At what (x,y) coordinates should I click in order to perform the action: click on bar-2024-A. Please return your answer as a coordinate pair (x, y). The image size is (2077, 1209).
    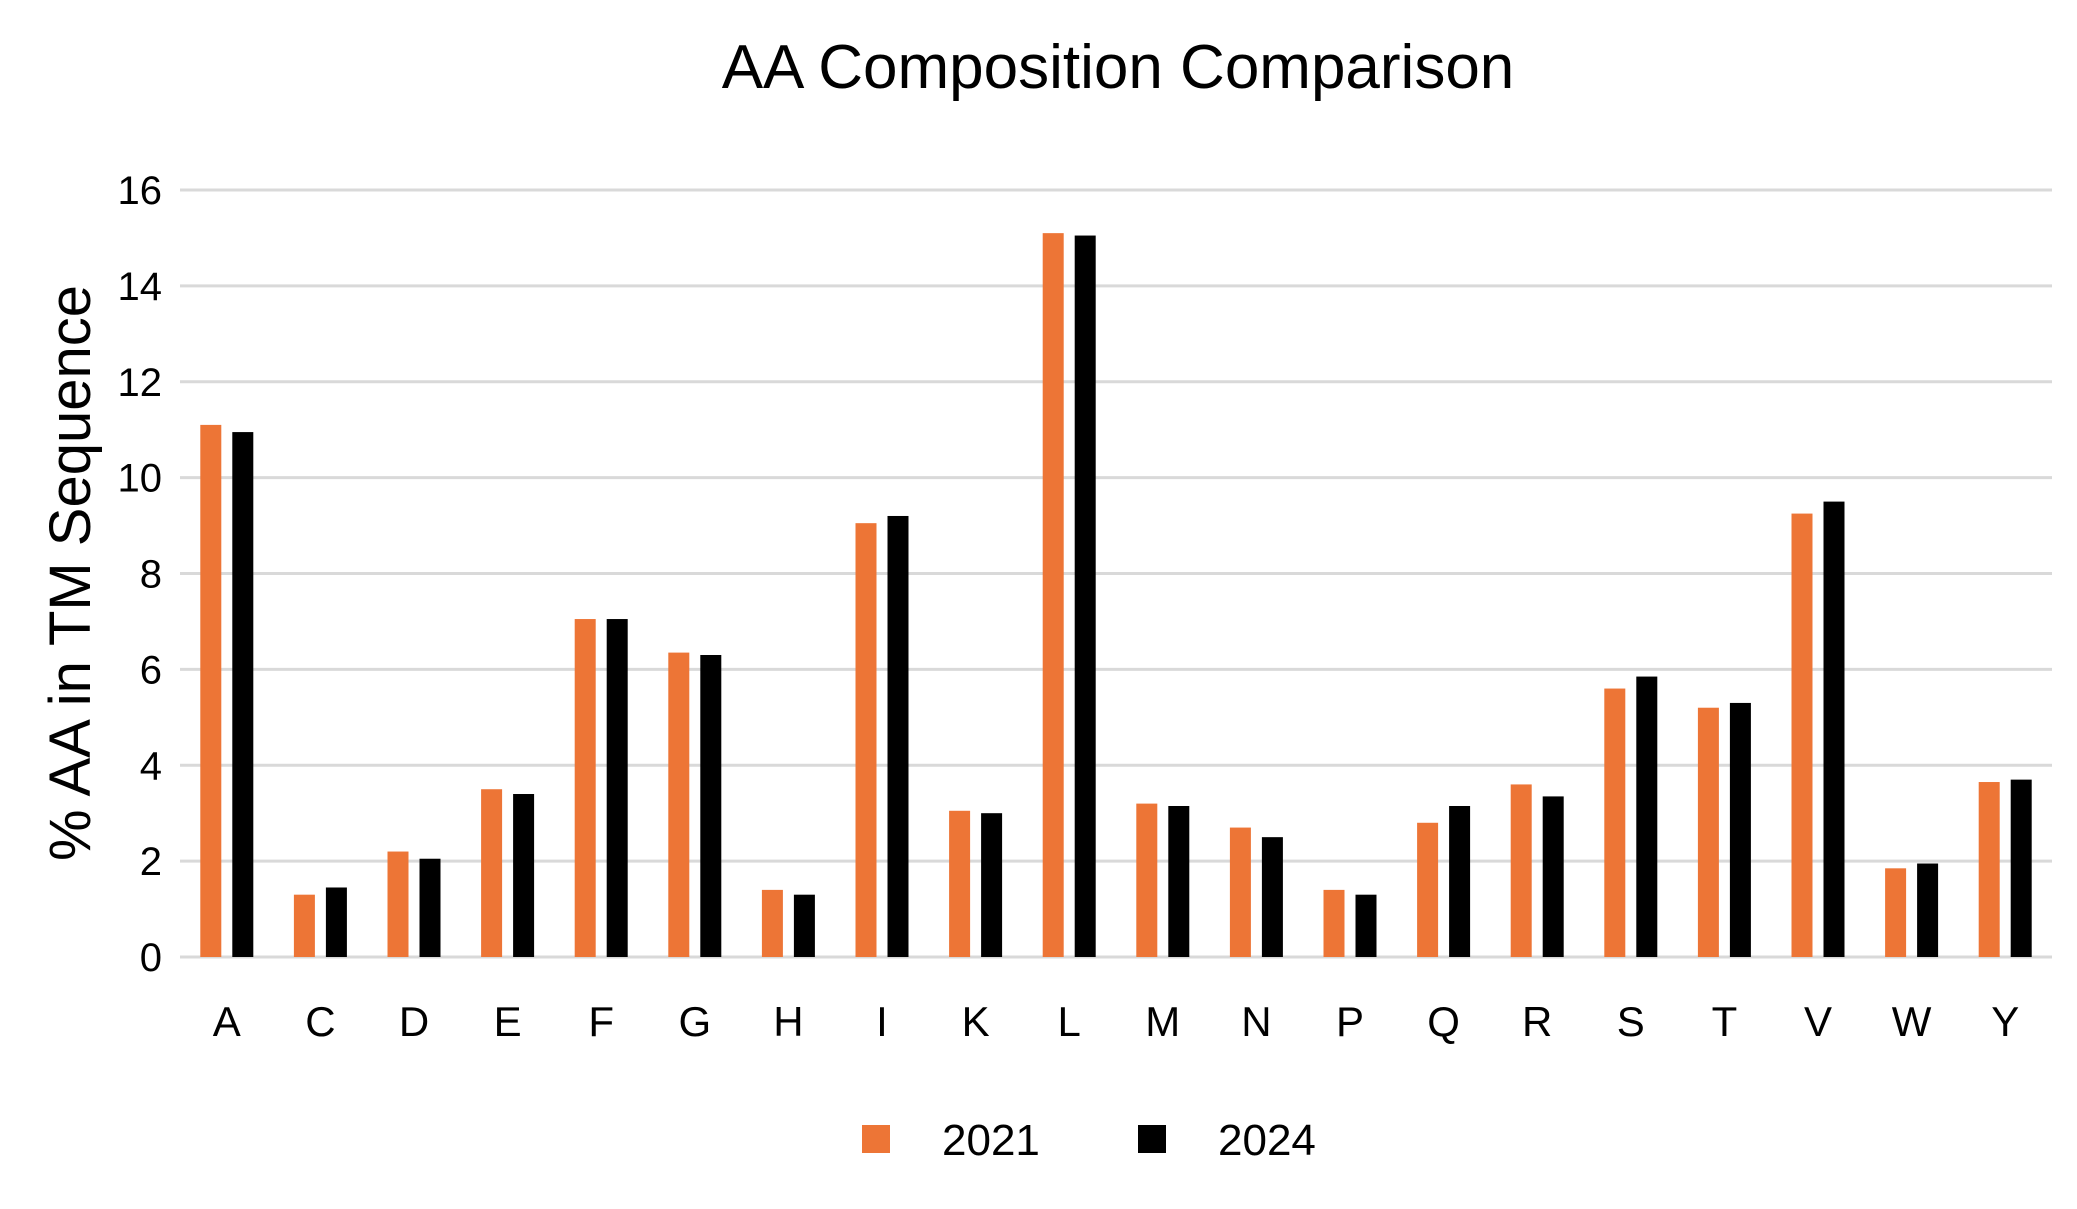
    Looking at the image, I should click on (243, 695).